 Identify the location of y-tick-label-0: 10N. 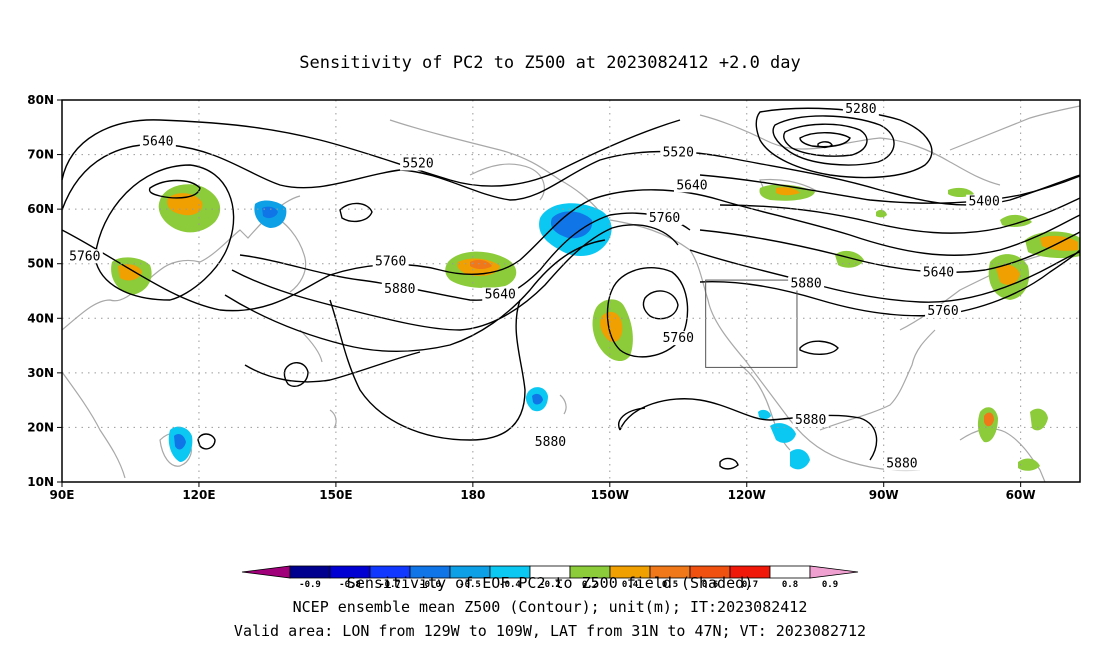
(40, 482).